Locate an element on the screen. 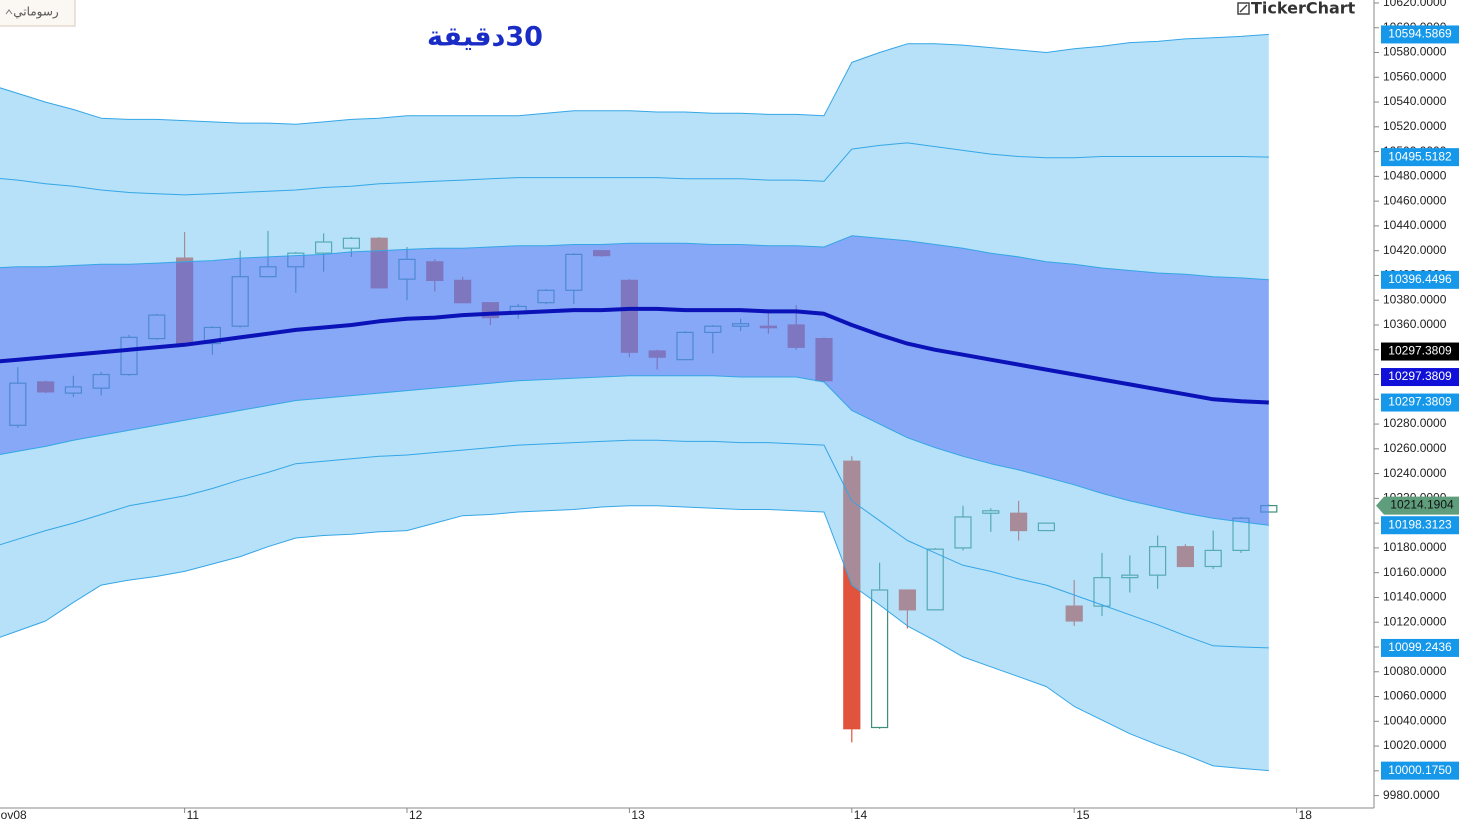 This screenshot has width=1459, height=824. y-tick-label: 10080.0000 is located at coordinates (1415, 671).